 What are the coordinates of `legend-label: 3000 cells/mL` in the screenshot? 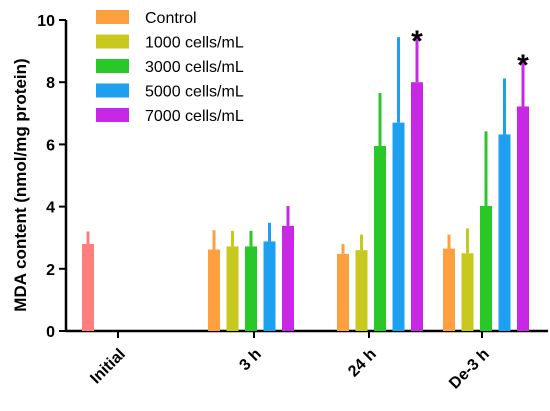 It's located at (194, 67).